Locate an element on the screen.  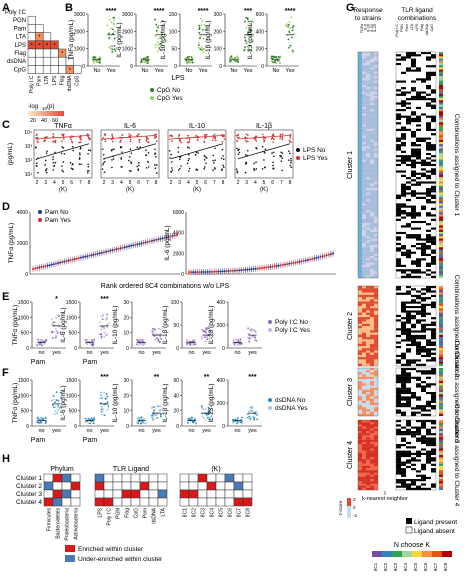
y-tick: 2000 is located at coordinates (22, 244).